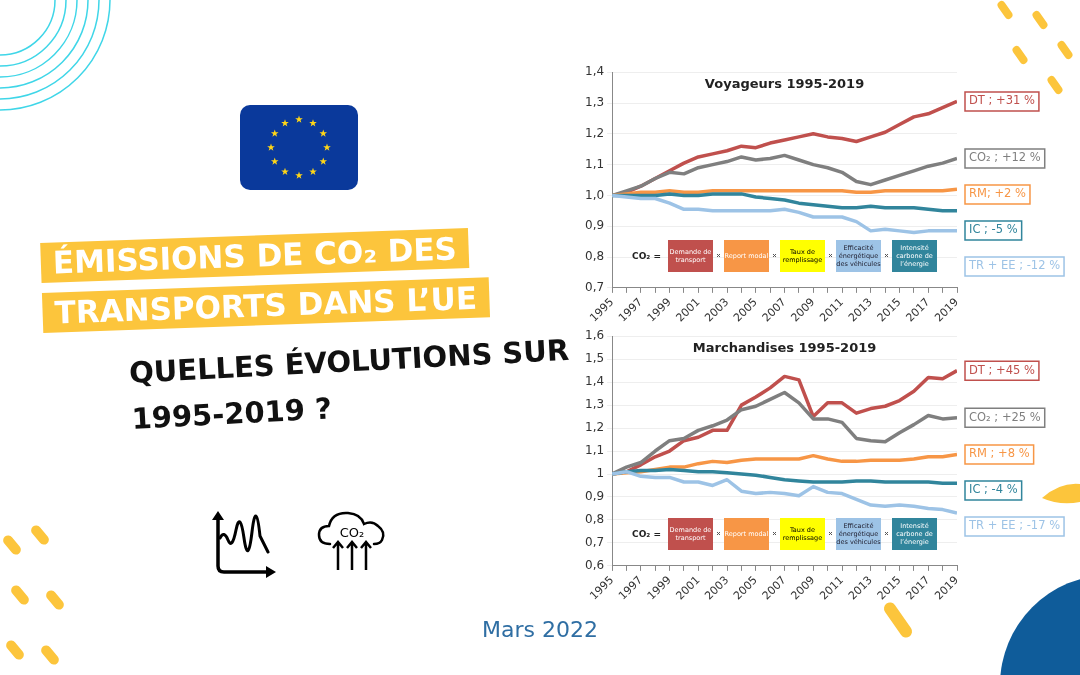  Describe the element at coordinates (784, 84) in the screenshot. I see `chart-title: Voyageurs 1995-2019` at that location.